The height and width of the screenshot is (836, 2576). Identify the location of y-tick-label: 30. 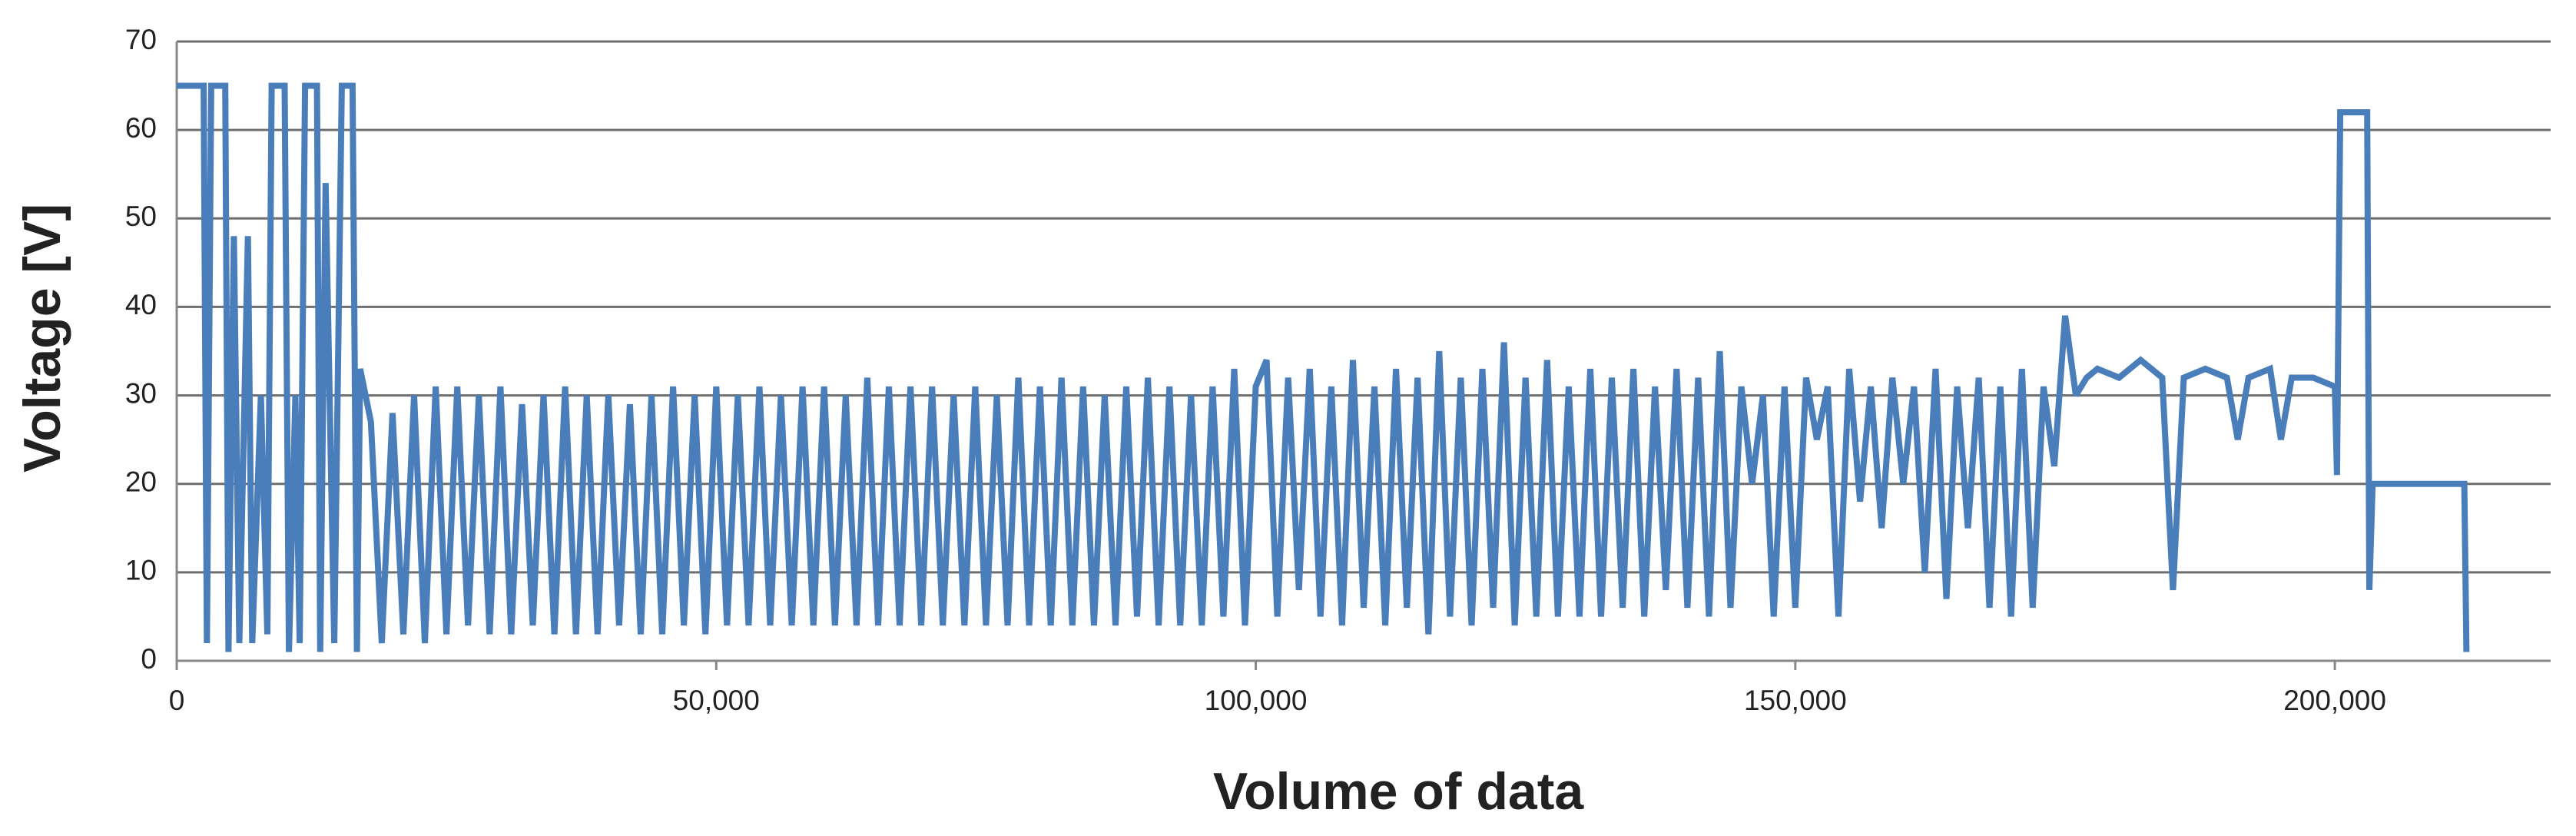
(141, 393).